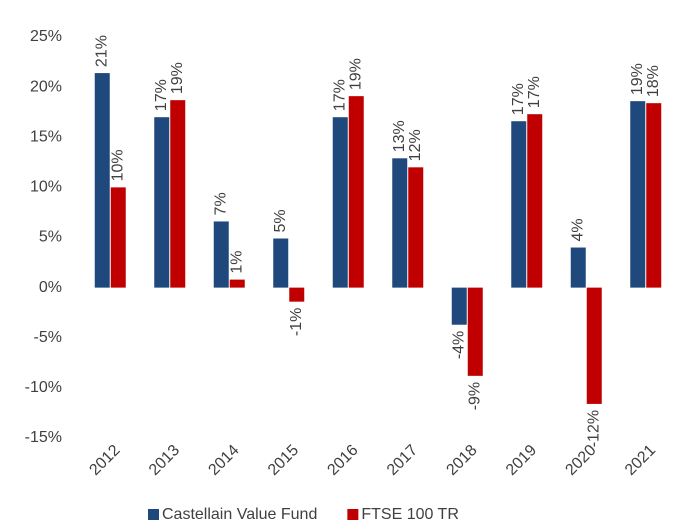  What do you see at coordinates (593, 428) in the screenshot?
I see `value-label: -12%` at bounding box center [593, 428].